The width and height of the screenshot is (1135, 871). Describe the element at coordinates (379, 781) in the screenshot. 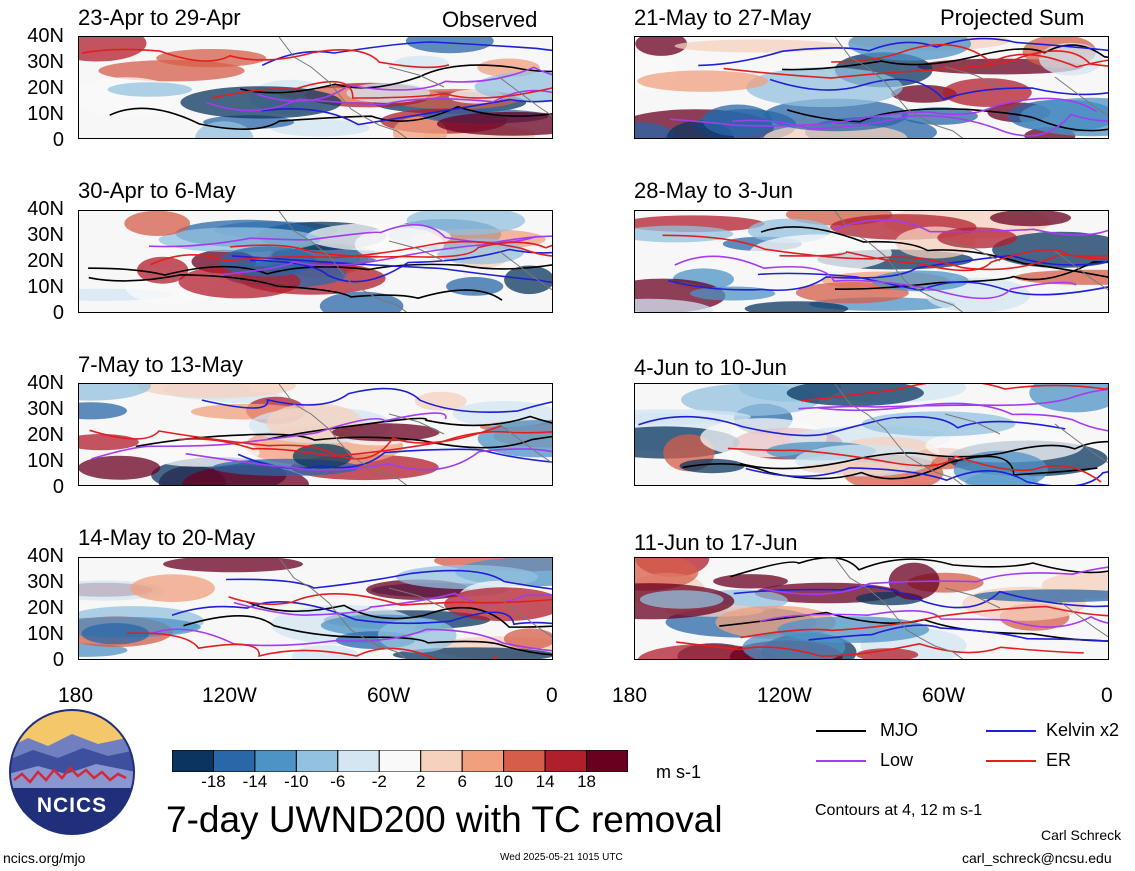

I see `colorbar-tick-label: -2` at that location.